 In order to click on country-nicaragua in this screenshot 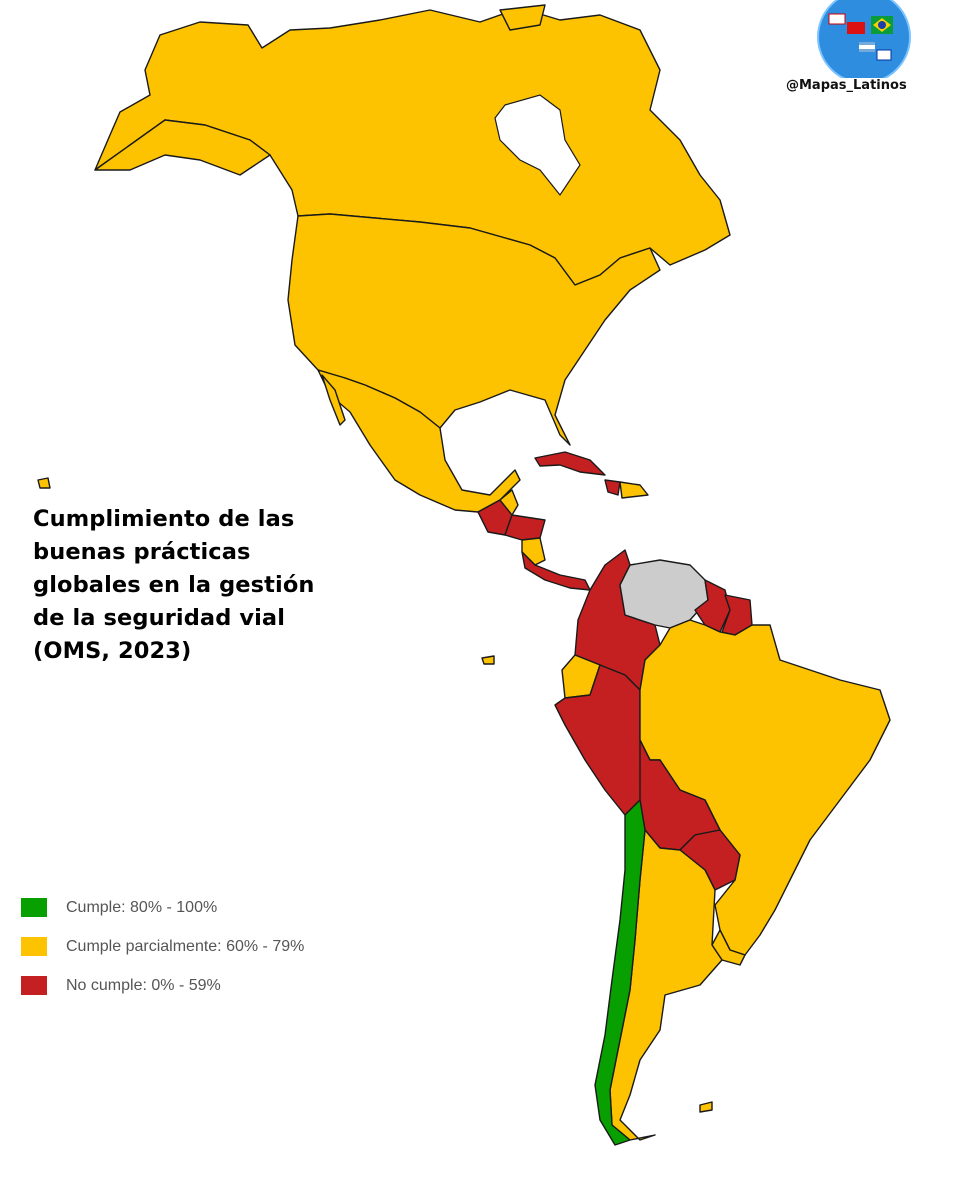, I will do `click(533, 551)`.